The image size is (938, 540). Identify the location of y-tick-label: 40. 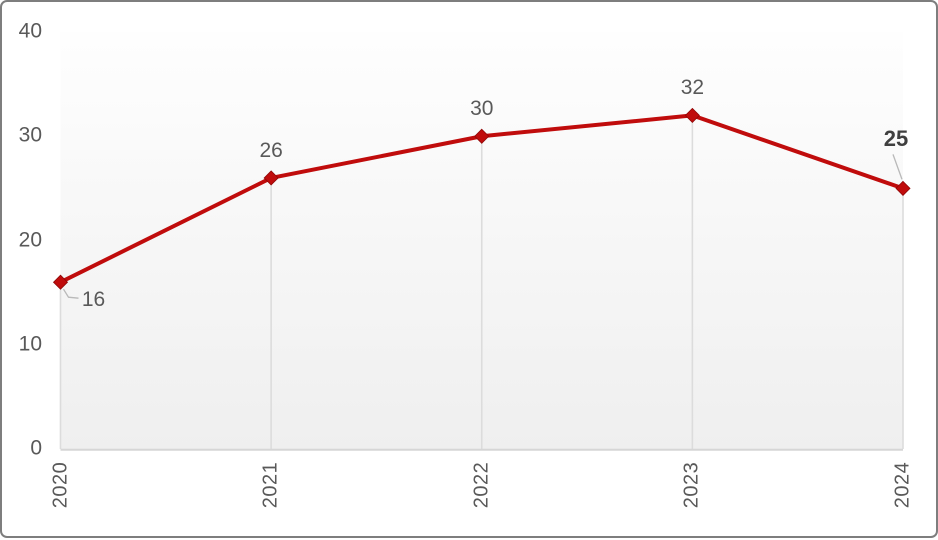
(30, 31).